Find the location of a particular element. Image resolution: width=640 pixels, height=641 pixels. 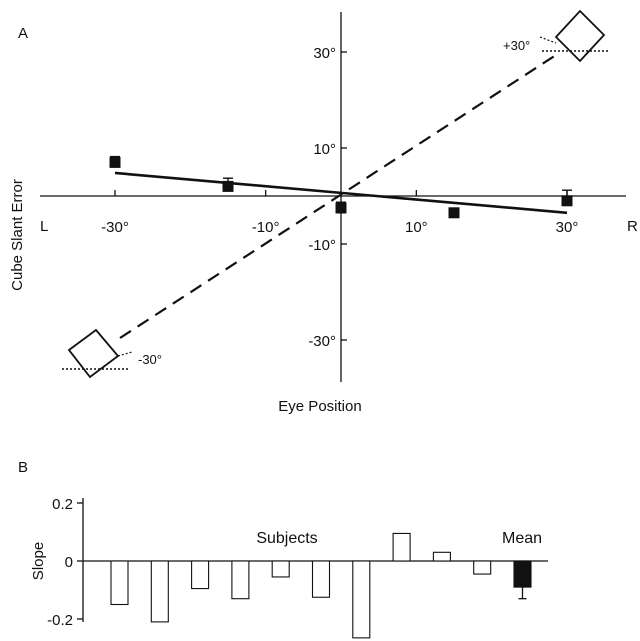

y-tick-label: 30° is located at coordinates (324, 53).